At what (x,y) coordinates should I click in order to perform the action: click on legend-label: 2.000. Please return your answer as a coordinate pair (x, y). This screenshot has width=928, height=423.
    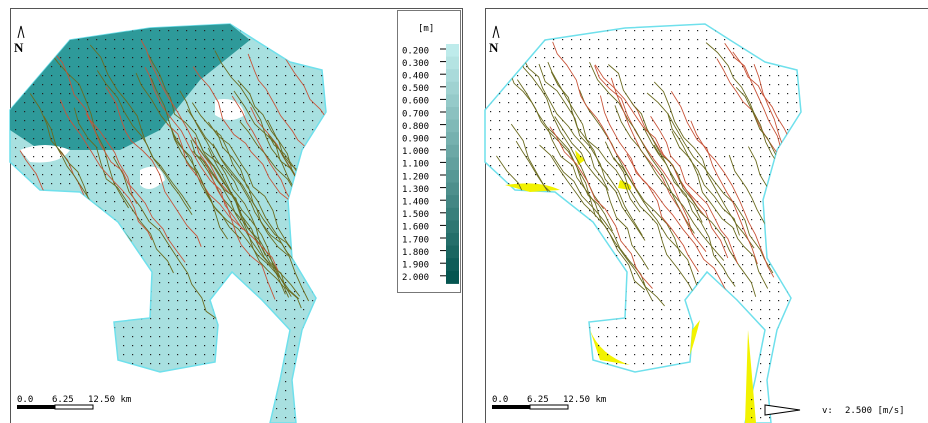
    Looking at the image, I should click on (415, 278).